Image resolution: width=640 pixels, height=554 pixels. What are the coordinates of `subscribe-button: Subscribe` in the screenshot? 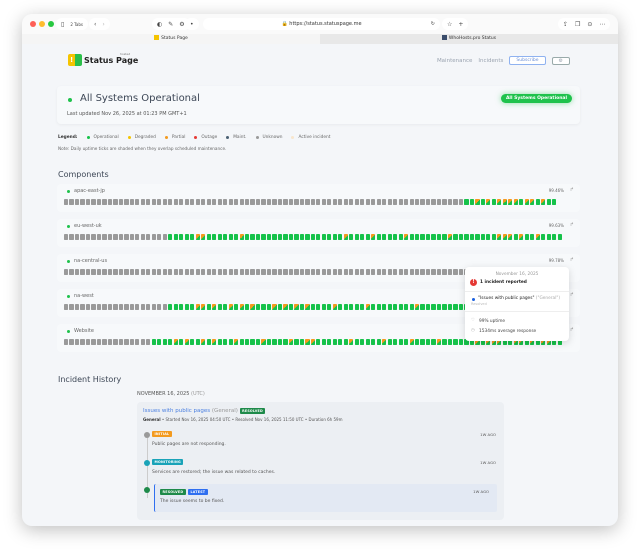 It's located at (527, 60).